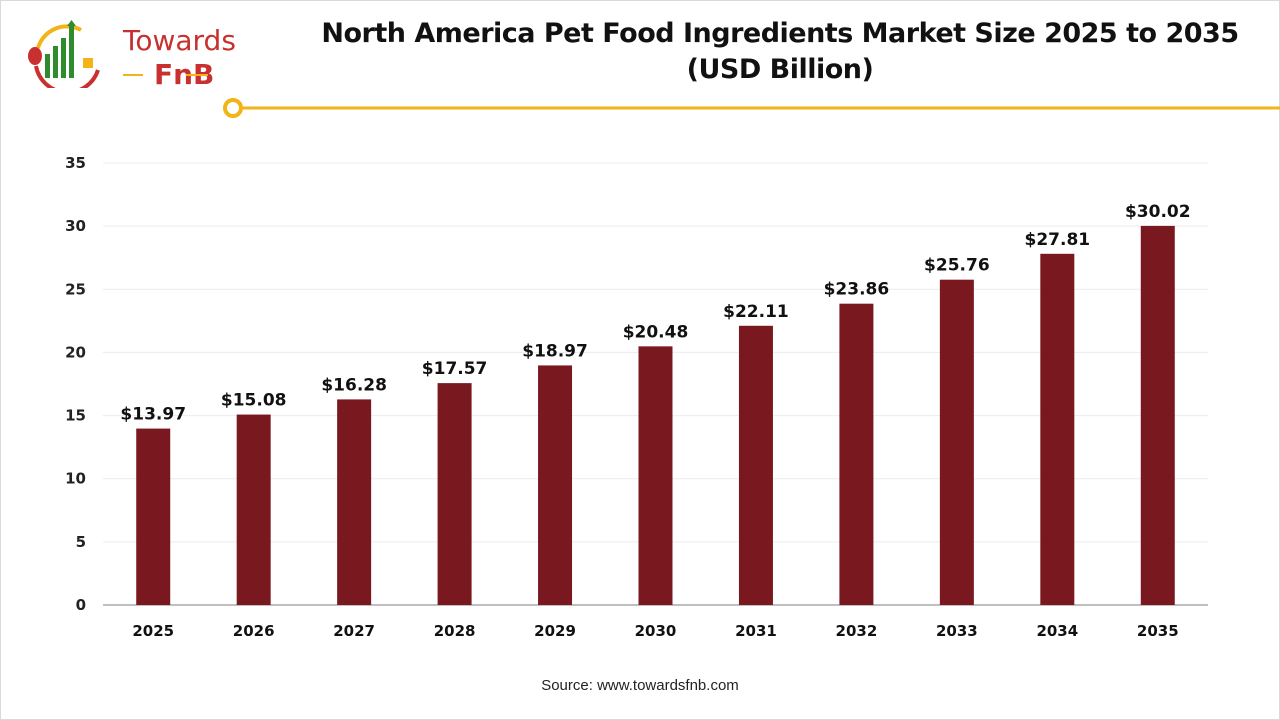 This screenshot has height=720, width=1280. What do you see at coordinates (857, 290) in the screenshot?
I see `data-label: $23.86` at bounding box center [857, 290].